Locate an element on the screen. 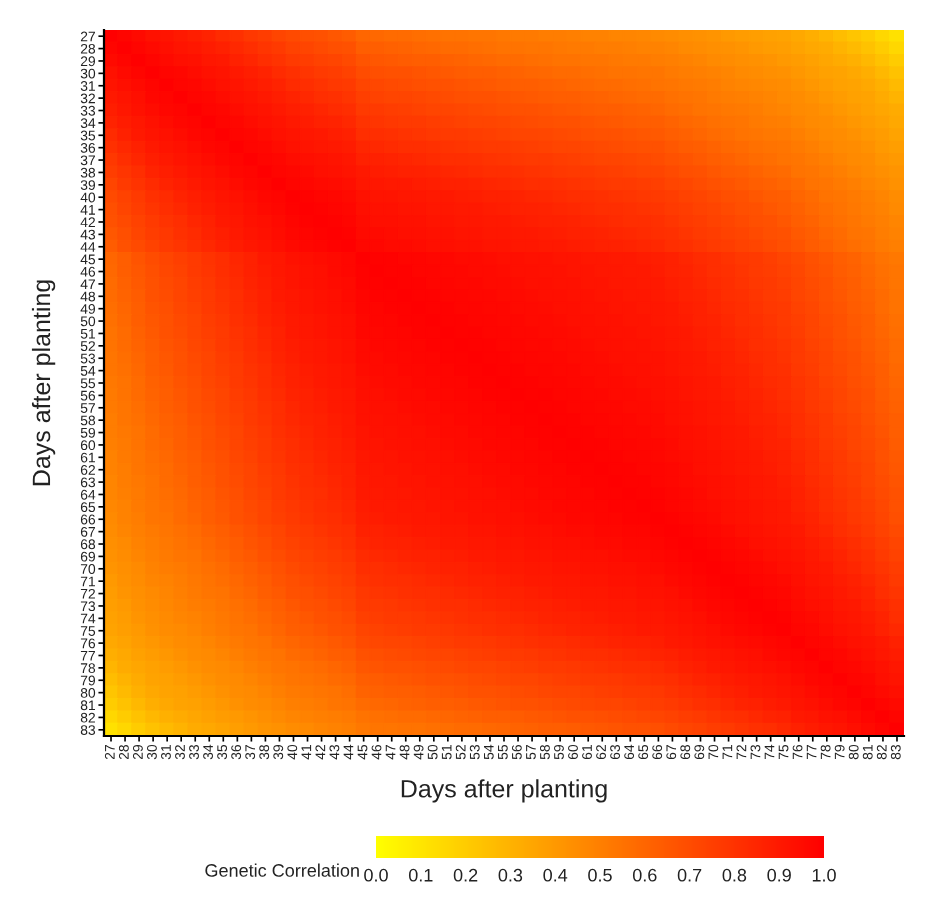 The image size is (948, 920). color-bar-label: 0.8 is located at coordinates (734, 875).